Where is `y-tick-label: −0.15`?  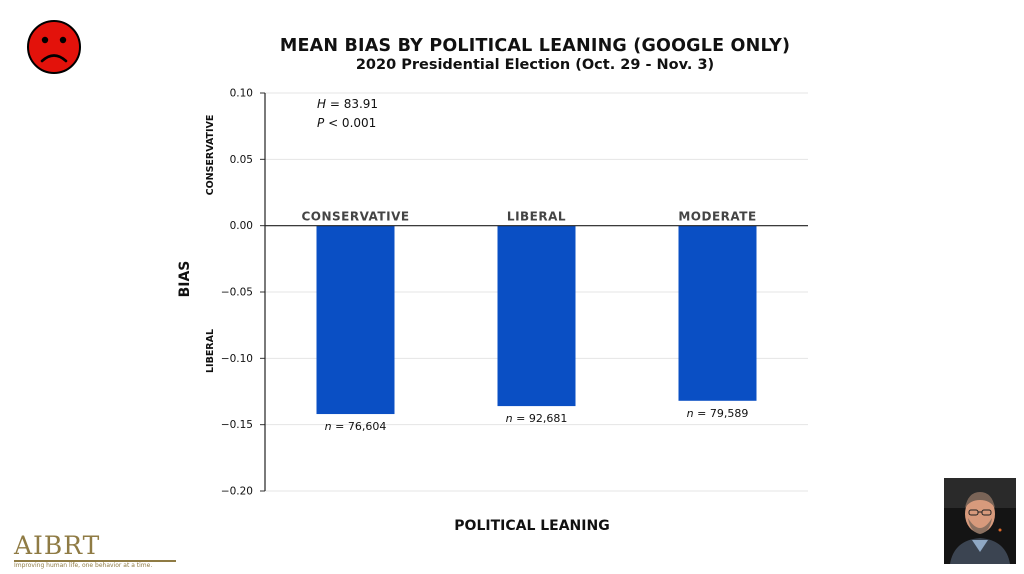
y-tick-label: −0.15 is located at coordinates (237, 425).